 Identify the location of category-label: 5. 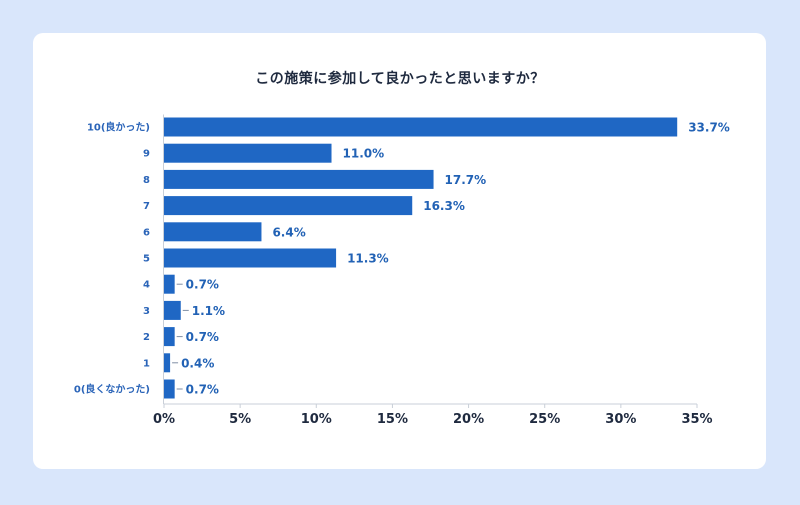
(146, 259).